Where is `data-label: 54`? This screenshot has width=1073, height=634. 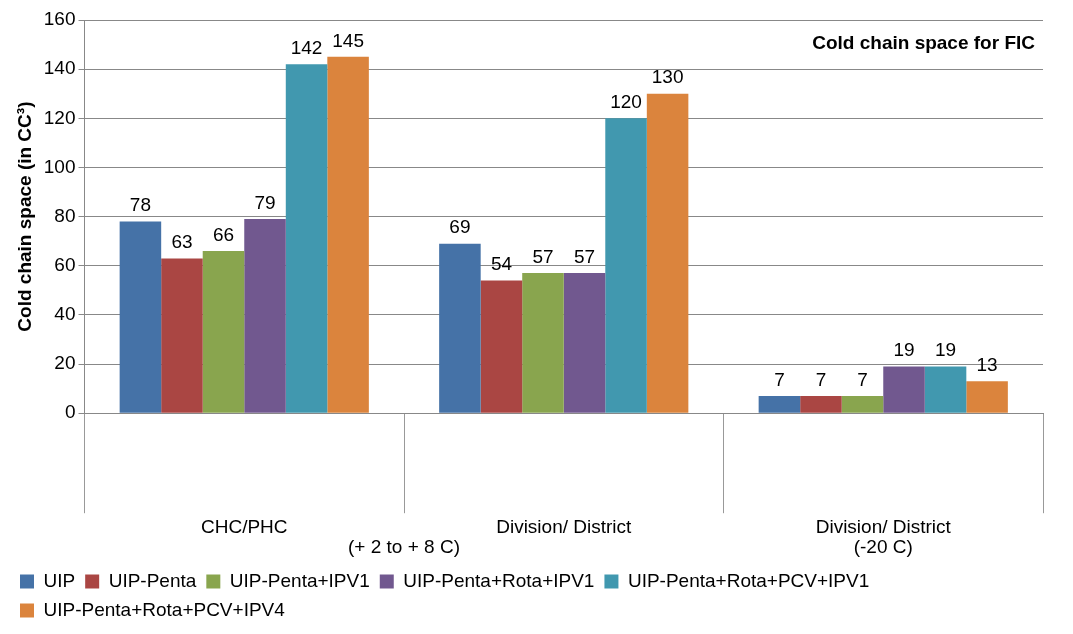 data-label: 54 is located at coordinates (501, 264).